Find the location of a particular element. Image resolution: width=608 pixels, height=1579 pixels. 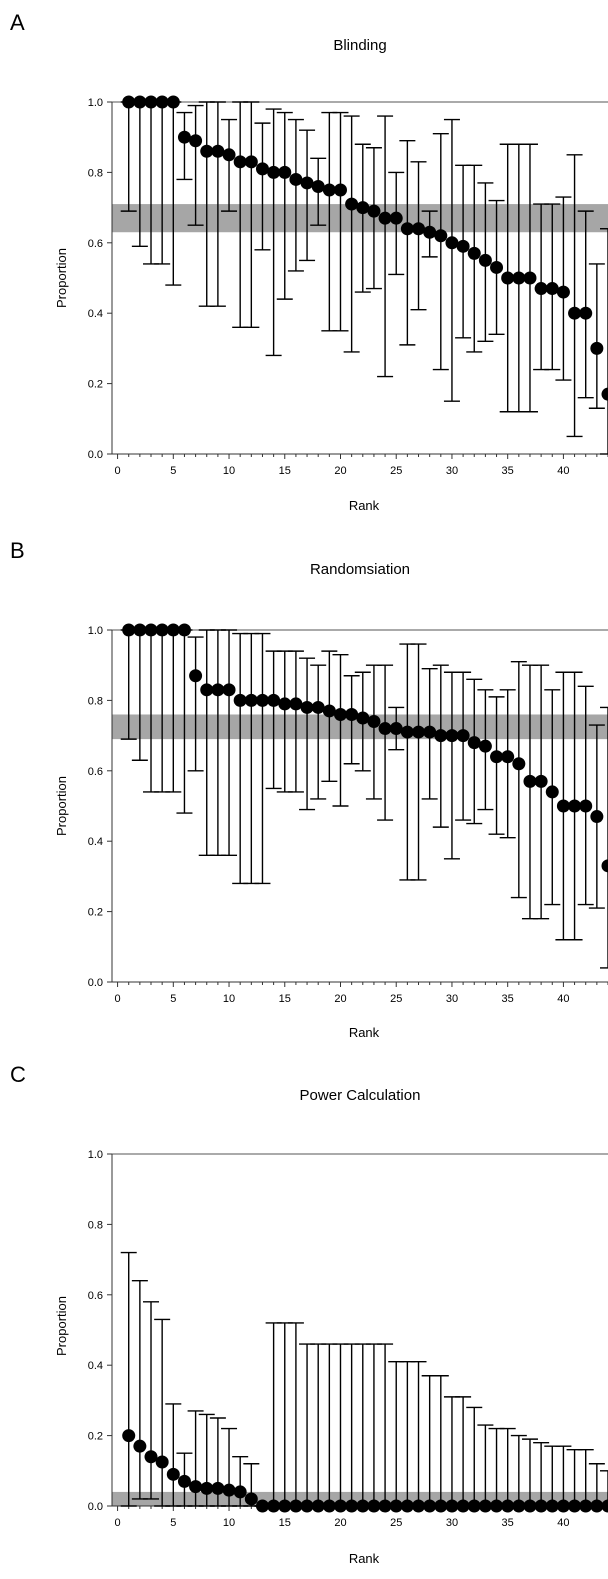

panel-b-y-tick-label: 0.2 is located at coordinates (95, 913).